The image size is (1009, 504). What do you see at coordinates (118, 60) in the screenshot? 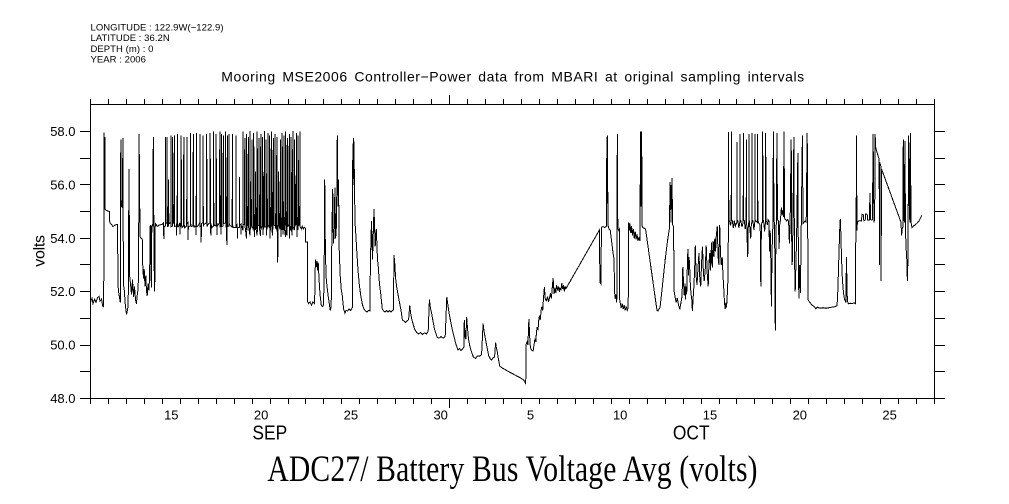
I see `svg-text: YEAR : 2006` at bounding box center [118, 60].